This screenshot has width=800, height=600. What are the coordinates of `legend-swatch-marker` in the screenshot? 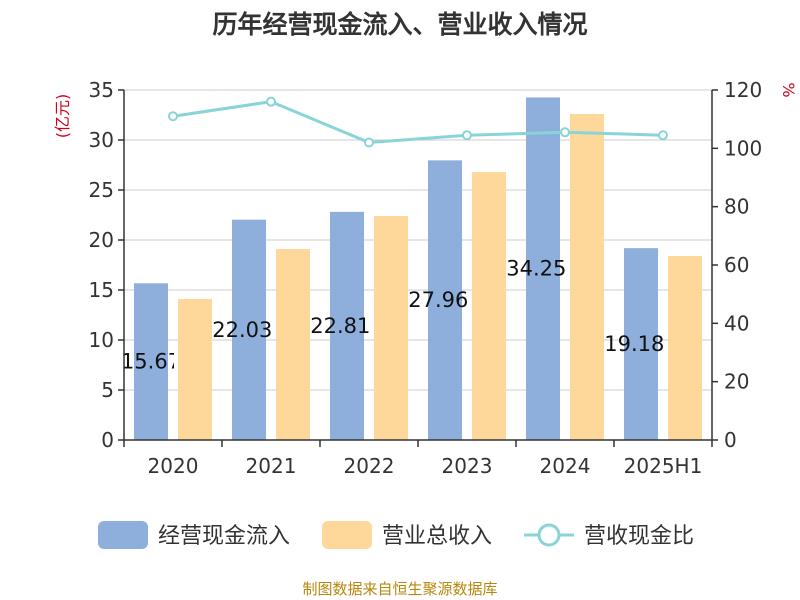 It's located at (549, 535).